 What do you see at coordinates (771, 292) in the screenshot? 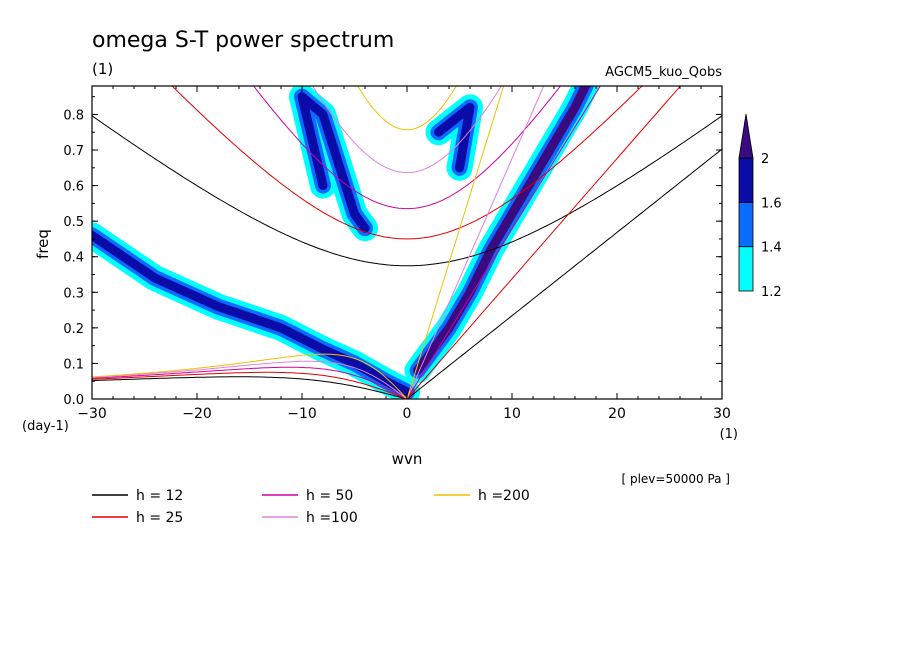
I see `colorbar-label: 1.2` at bounding box center [771, 292].